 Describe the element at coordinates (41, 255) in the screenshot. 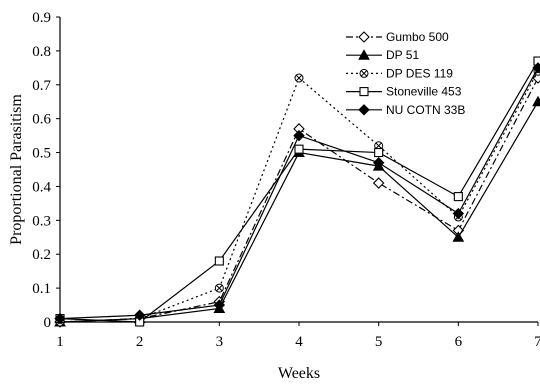

I see `y-tick-label: 0.2` at that location.